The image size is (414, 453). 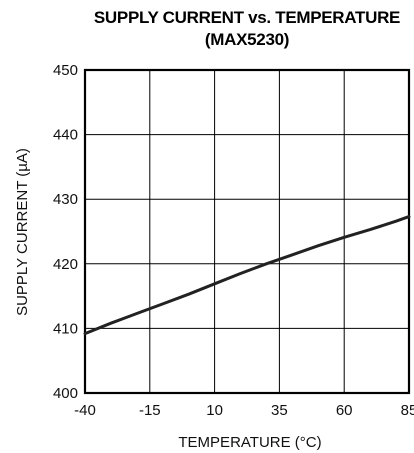 I want to click on x-axis-label: TEMPERATURE (°C), so click(x=249, y=442).